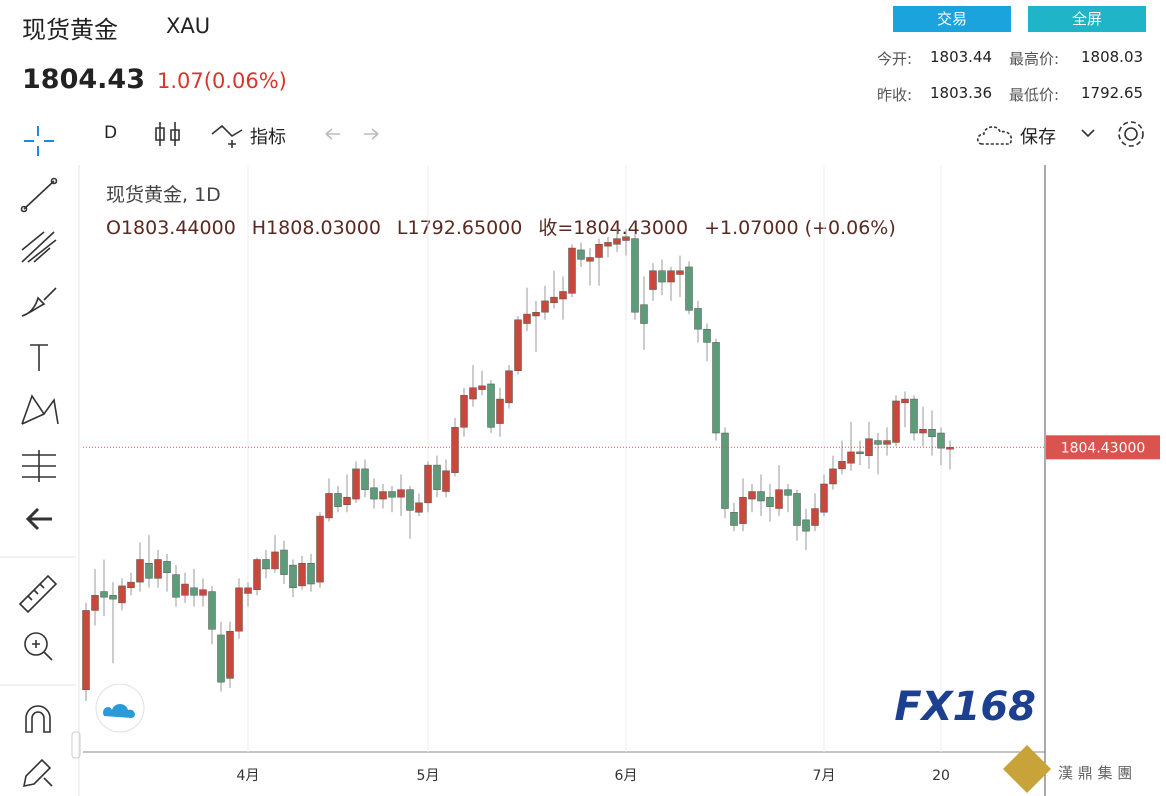 This screenshot has height=796, width=1166. What do you see at coordinates (1038, 137) in the screenshot?
I see `save: 保存` at bounding box center [1038, 137].